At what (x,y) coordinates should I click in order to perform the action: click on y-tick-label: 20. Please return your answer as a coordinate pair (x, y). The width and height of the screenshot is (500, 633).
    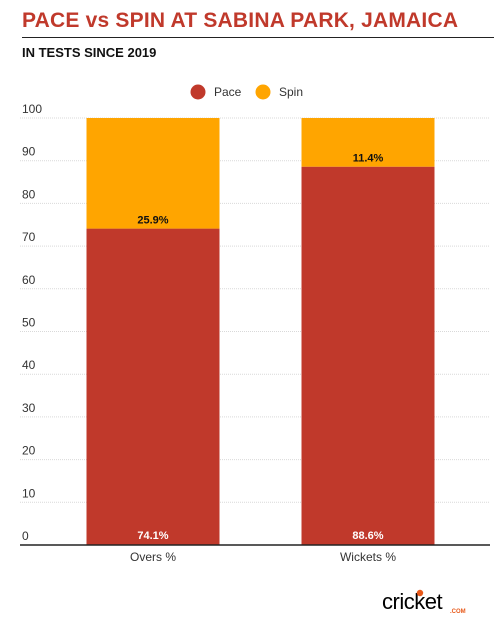
    Looking at the image, I should click on (29, 451).